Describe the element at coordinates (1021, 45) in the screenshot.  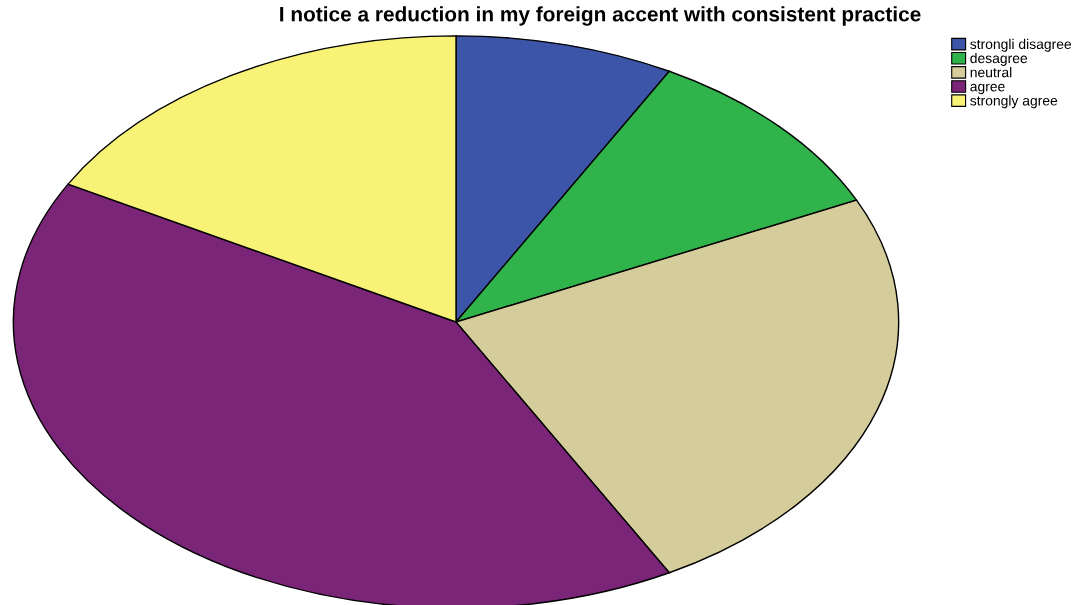
I see `legend-label: strongli disagree` at that location.